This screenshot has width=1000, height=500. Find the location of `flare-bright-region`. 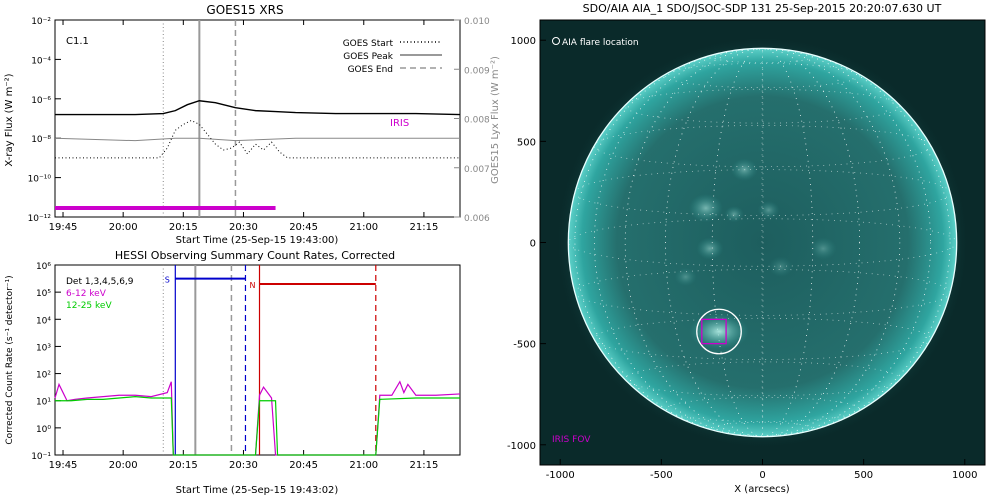

flare-bright-region is located at coordinates (719, 331).